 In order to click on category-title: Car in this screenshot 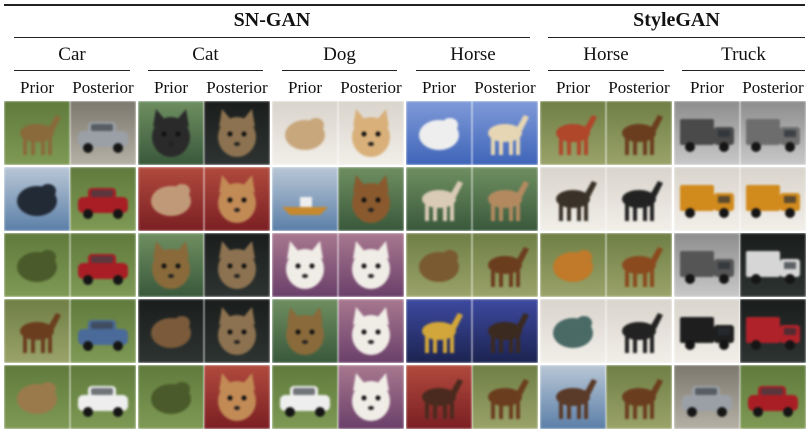, I will do `click(72, 54)`.